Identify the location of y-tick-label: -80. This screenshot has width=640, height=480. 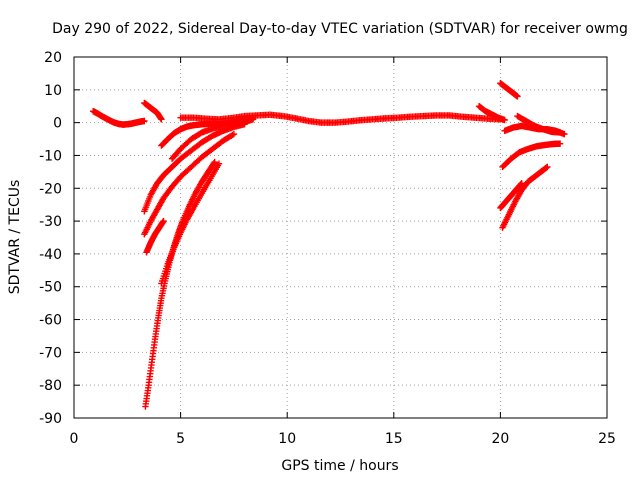
(50, 386).